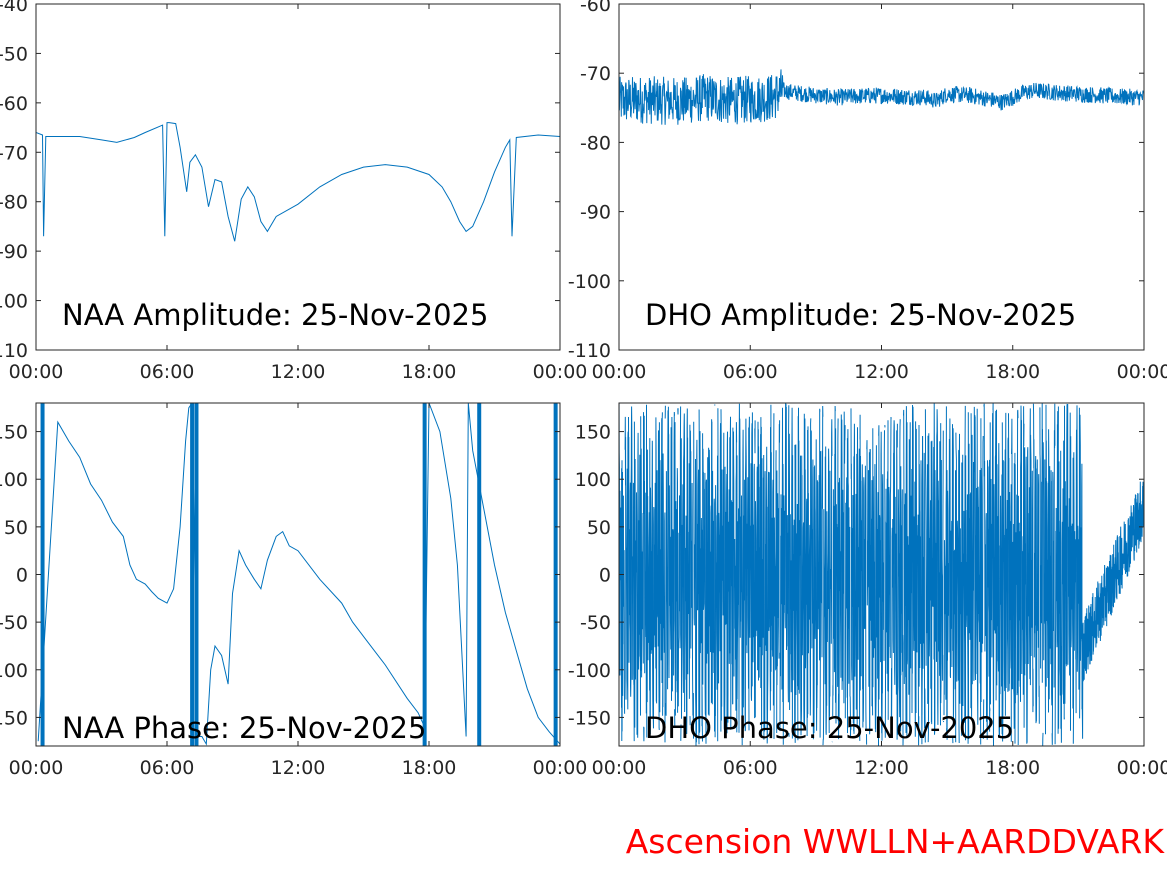 The width and height of the screenshot is (1167, 875). Describe the element at coordinates (829, 728) in the screenshot. I see `panel-title: DHO Phase: 25-Nov-2025` at that location.